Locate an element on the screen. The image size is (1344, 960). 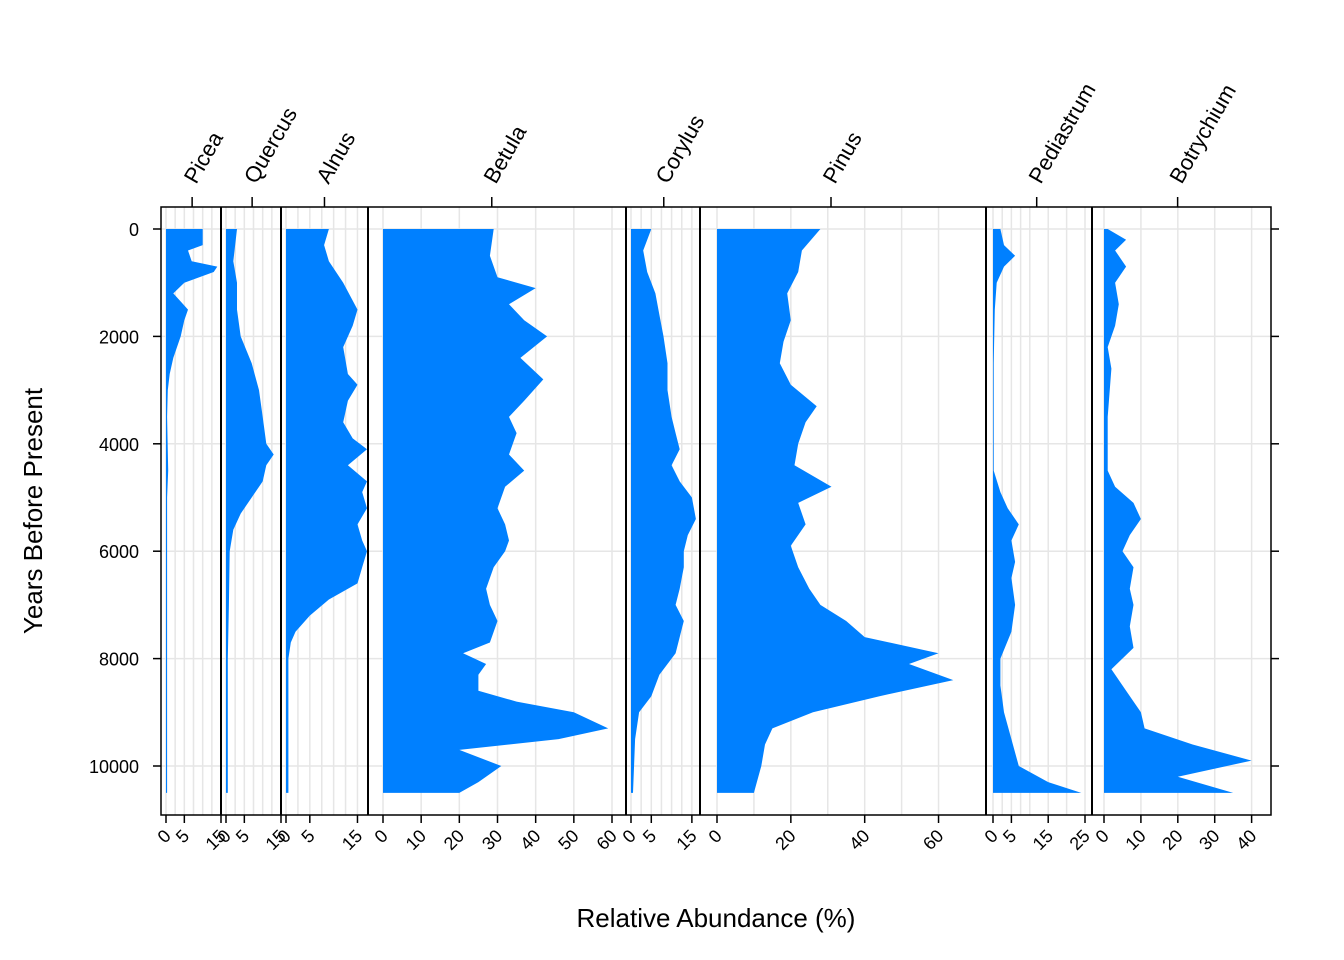
x-tick-label: 25 is located at coordinates (1080, 840).